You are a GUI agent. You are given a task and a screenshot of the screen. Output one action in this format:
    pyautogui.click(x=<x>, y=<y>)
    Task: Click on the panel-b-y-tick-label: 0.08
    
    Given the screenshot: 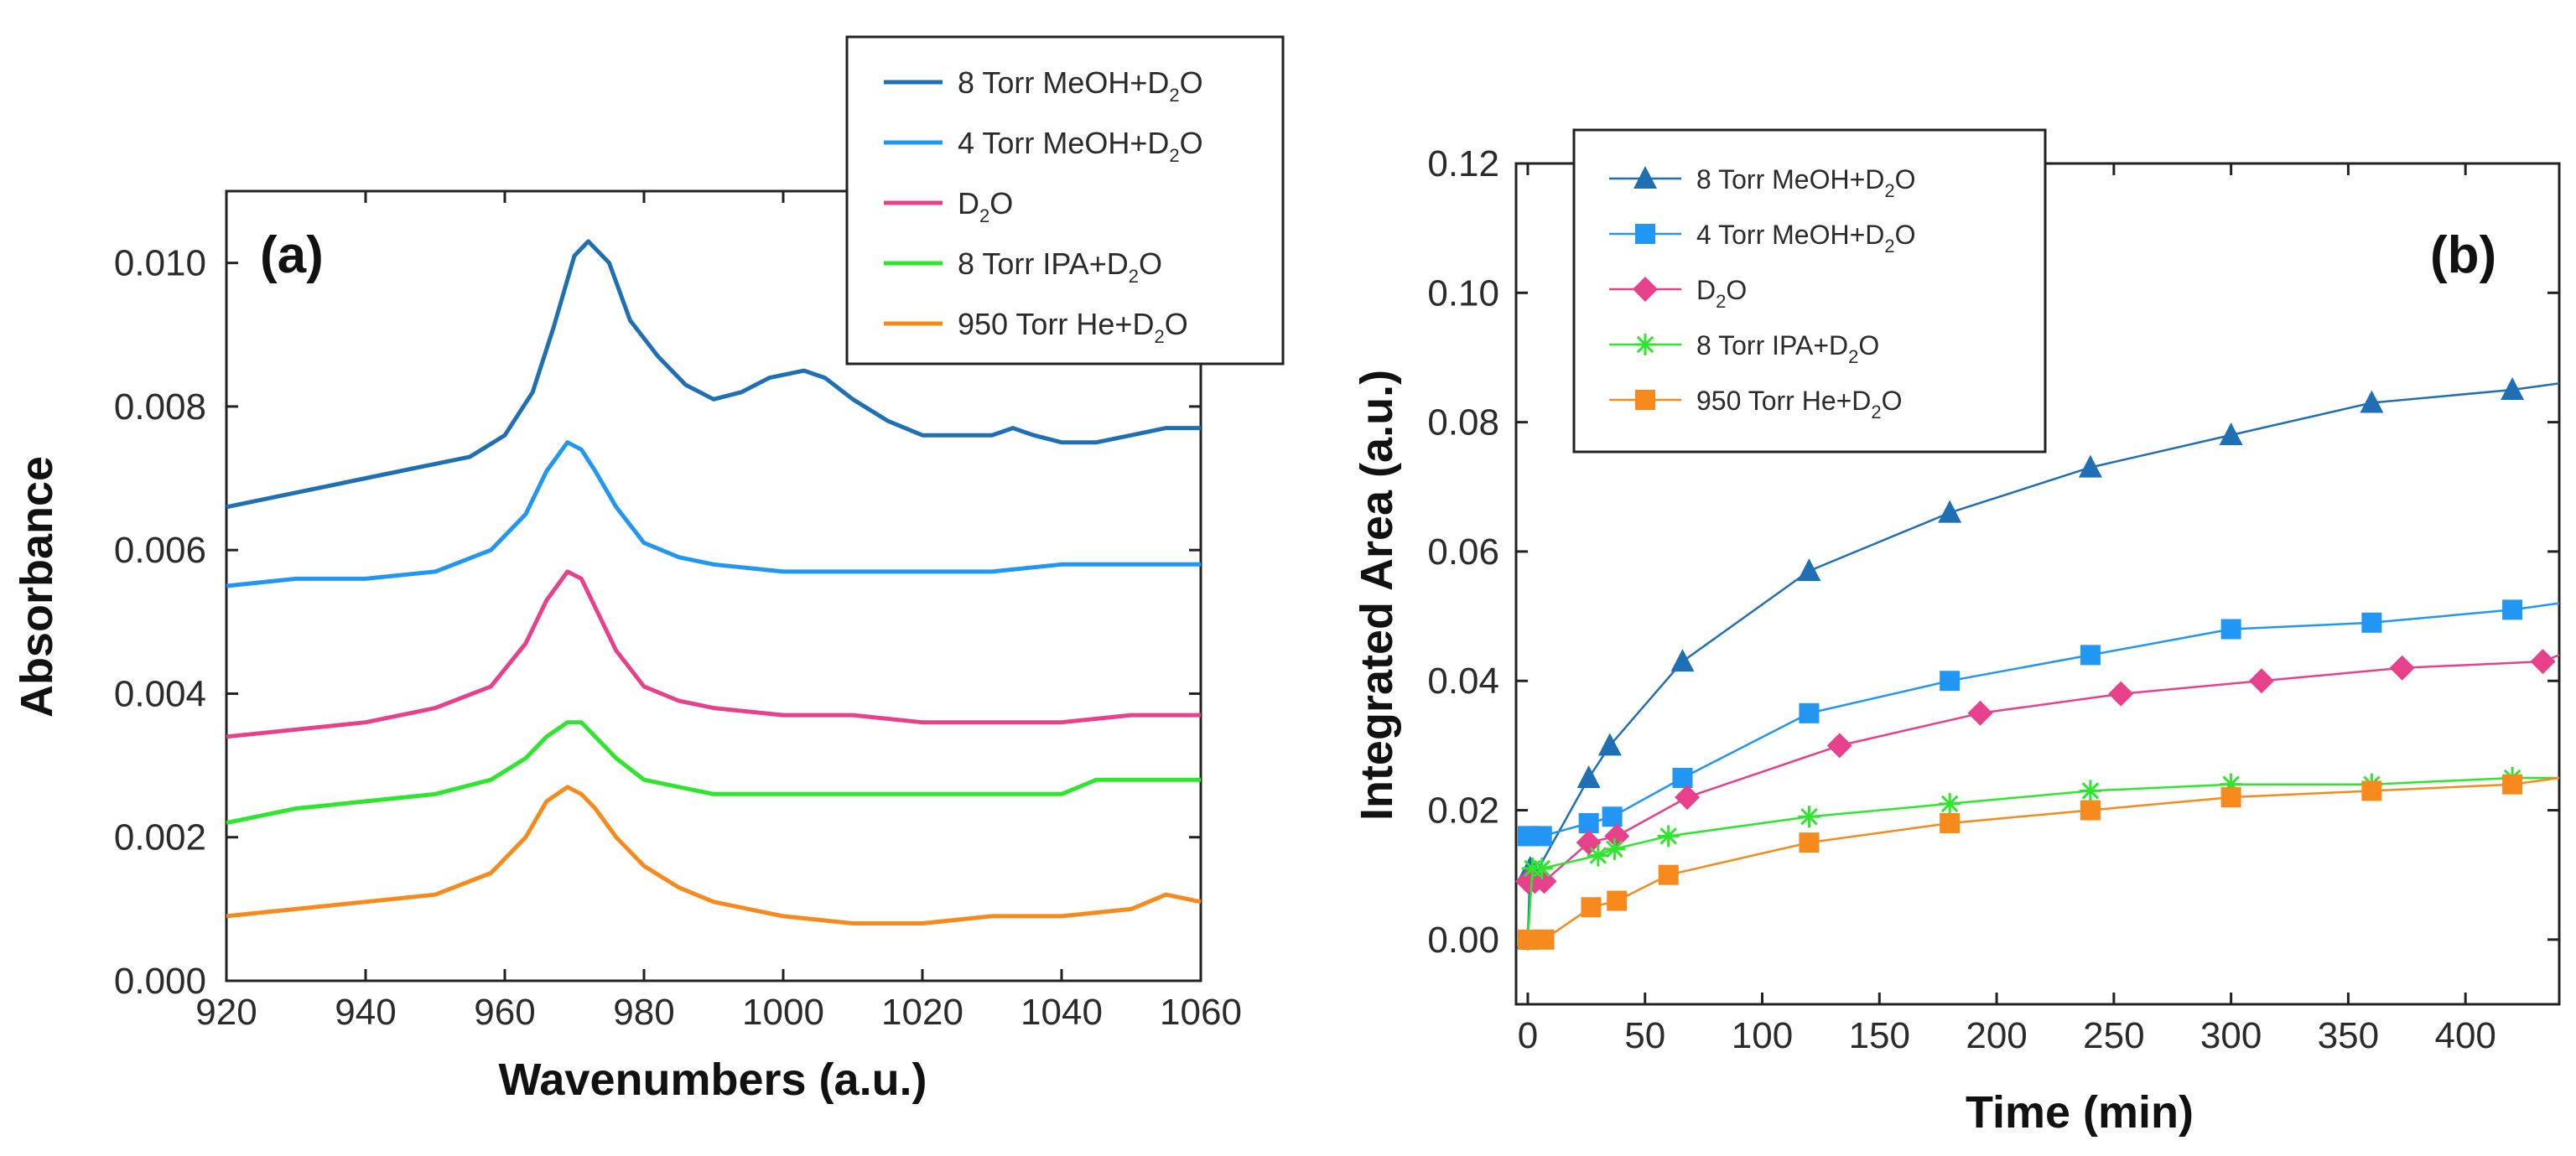 What is the action you would take?
    pyautogui.click(x=1463, y=422)
    